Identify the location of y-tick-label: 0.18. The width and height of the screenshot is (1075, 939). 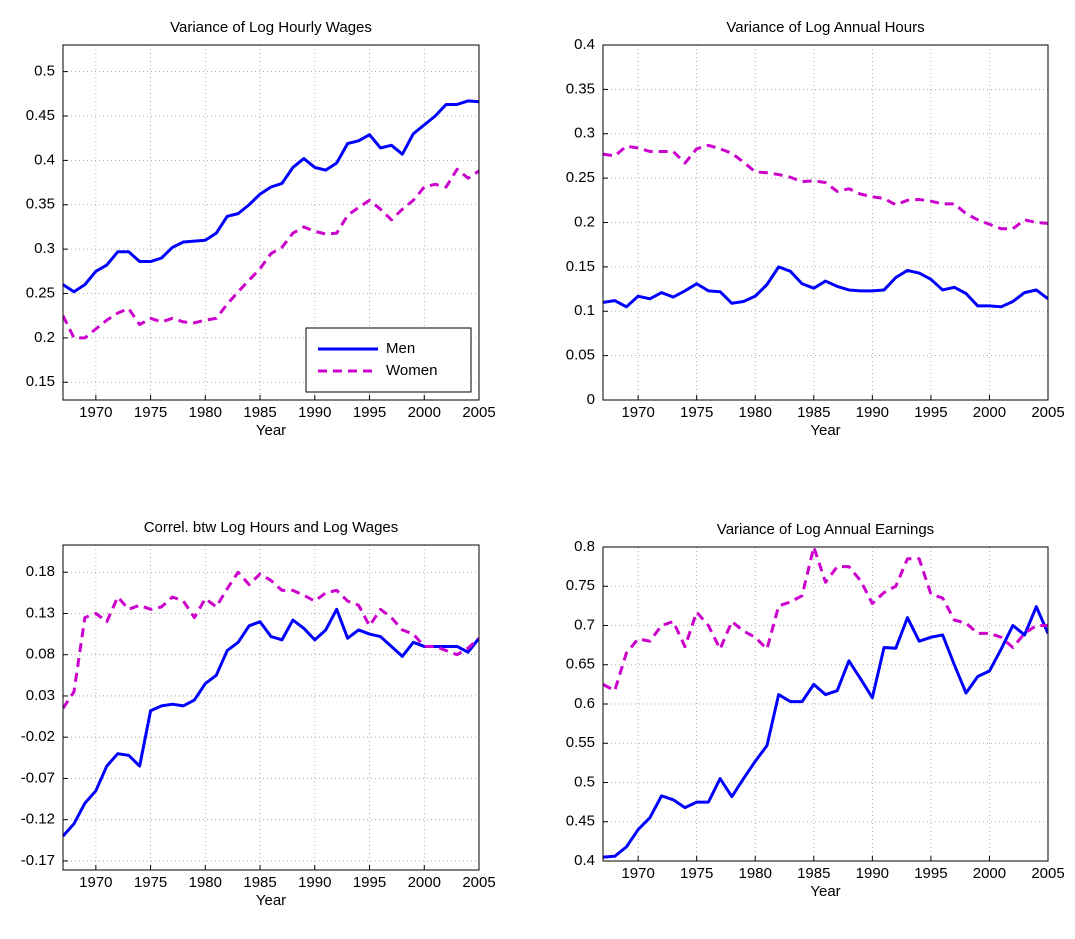
(40, 571).